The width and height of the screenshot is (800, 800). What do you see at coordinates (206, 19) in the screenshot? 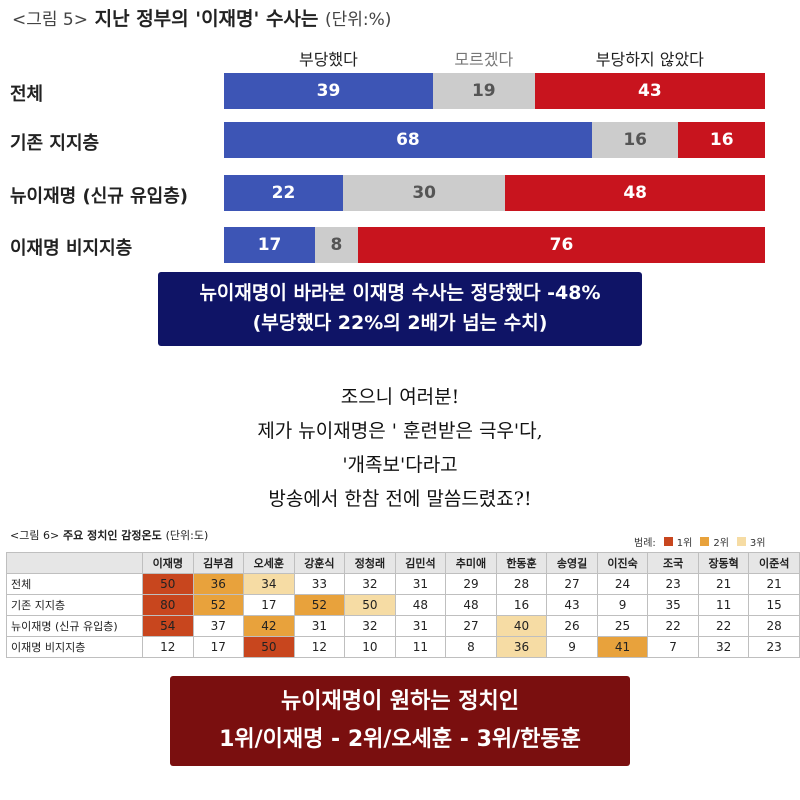
I see `figure5-title-main: 지난 정부의 '이재명' 수사는` at bounding box center [206, 19].